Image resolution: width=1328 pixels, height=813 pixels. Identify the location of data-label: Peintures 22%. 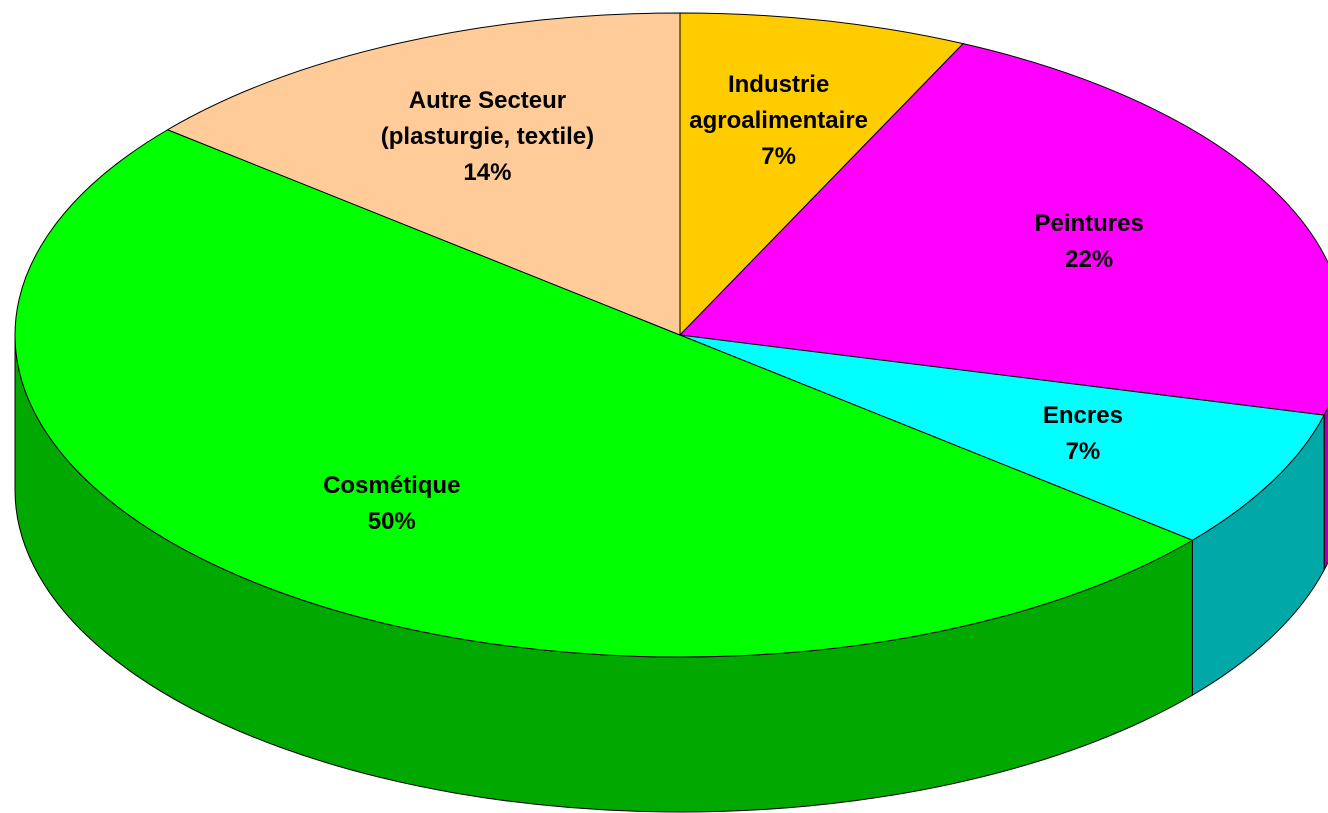
(1089, 242).